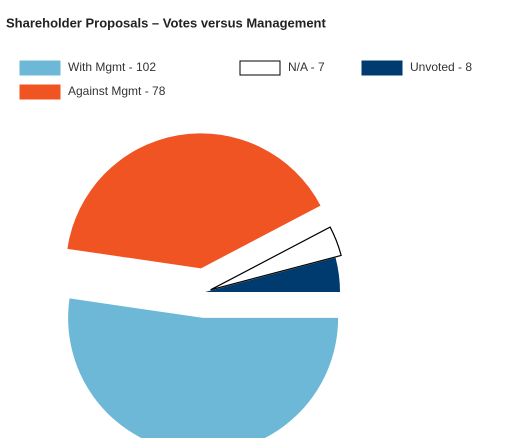  What do you see at coordinates (306, 67) in the screenshot?
I see `legend-label: N/A - 7` at bounding box center [306, 67].